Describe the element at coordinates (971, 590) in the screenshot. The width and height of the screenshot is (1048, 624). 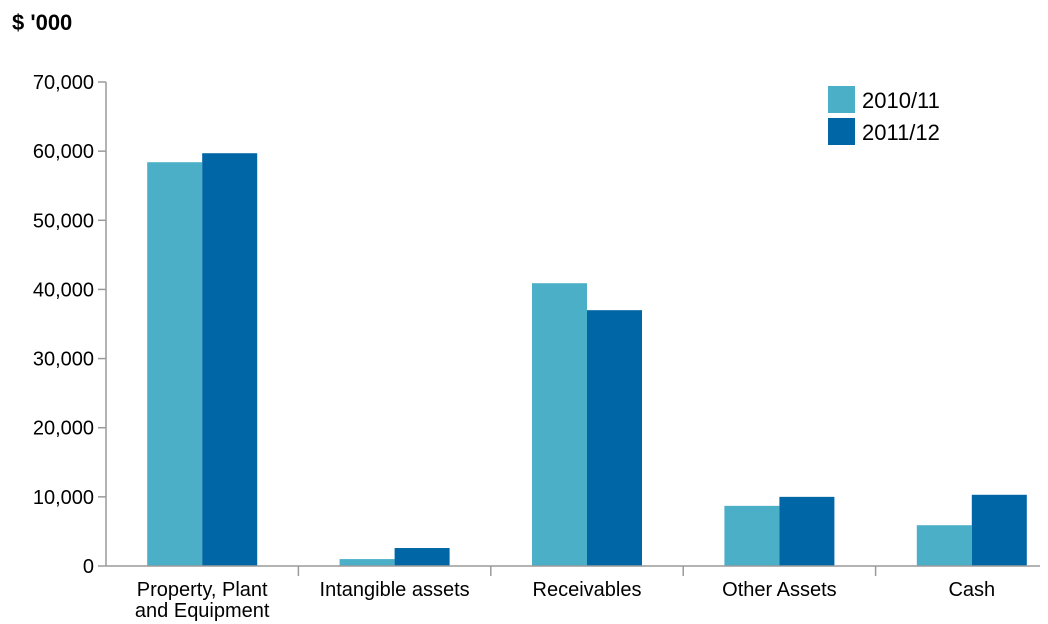
I see `x-category-label: Cash` at that location.